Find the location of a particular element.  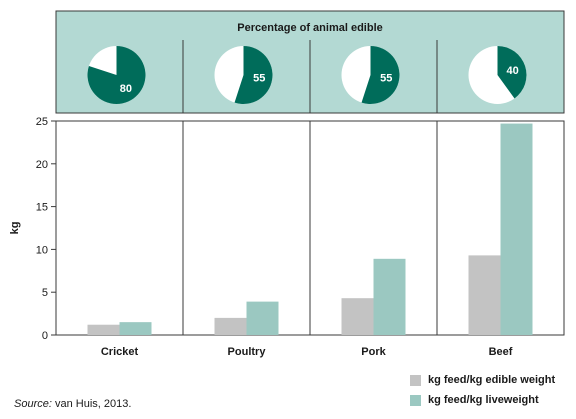

bar-edible-weight-pork is located at coordinates (357, 316).